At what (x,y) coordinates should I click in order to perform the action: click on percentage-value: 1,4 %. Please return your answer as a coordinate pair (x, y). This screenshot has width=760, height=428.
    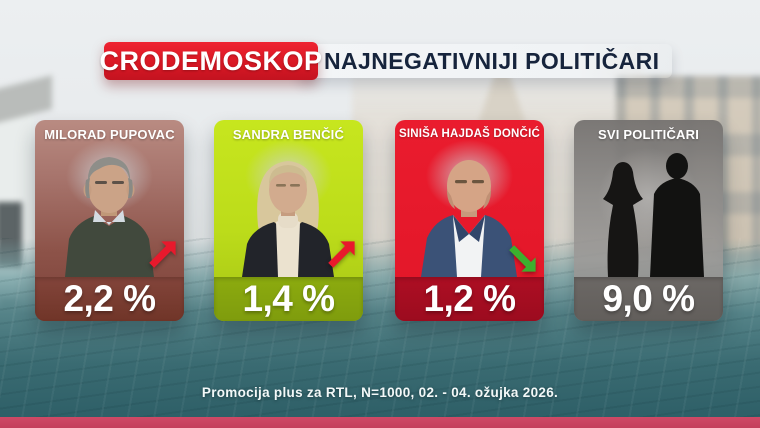
    Looking at the image, I should click on (288, 298).